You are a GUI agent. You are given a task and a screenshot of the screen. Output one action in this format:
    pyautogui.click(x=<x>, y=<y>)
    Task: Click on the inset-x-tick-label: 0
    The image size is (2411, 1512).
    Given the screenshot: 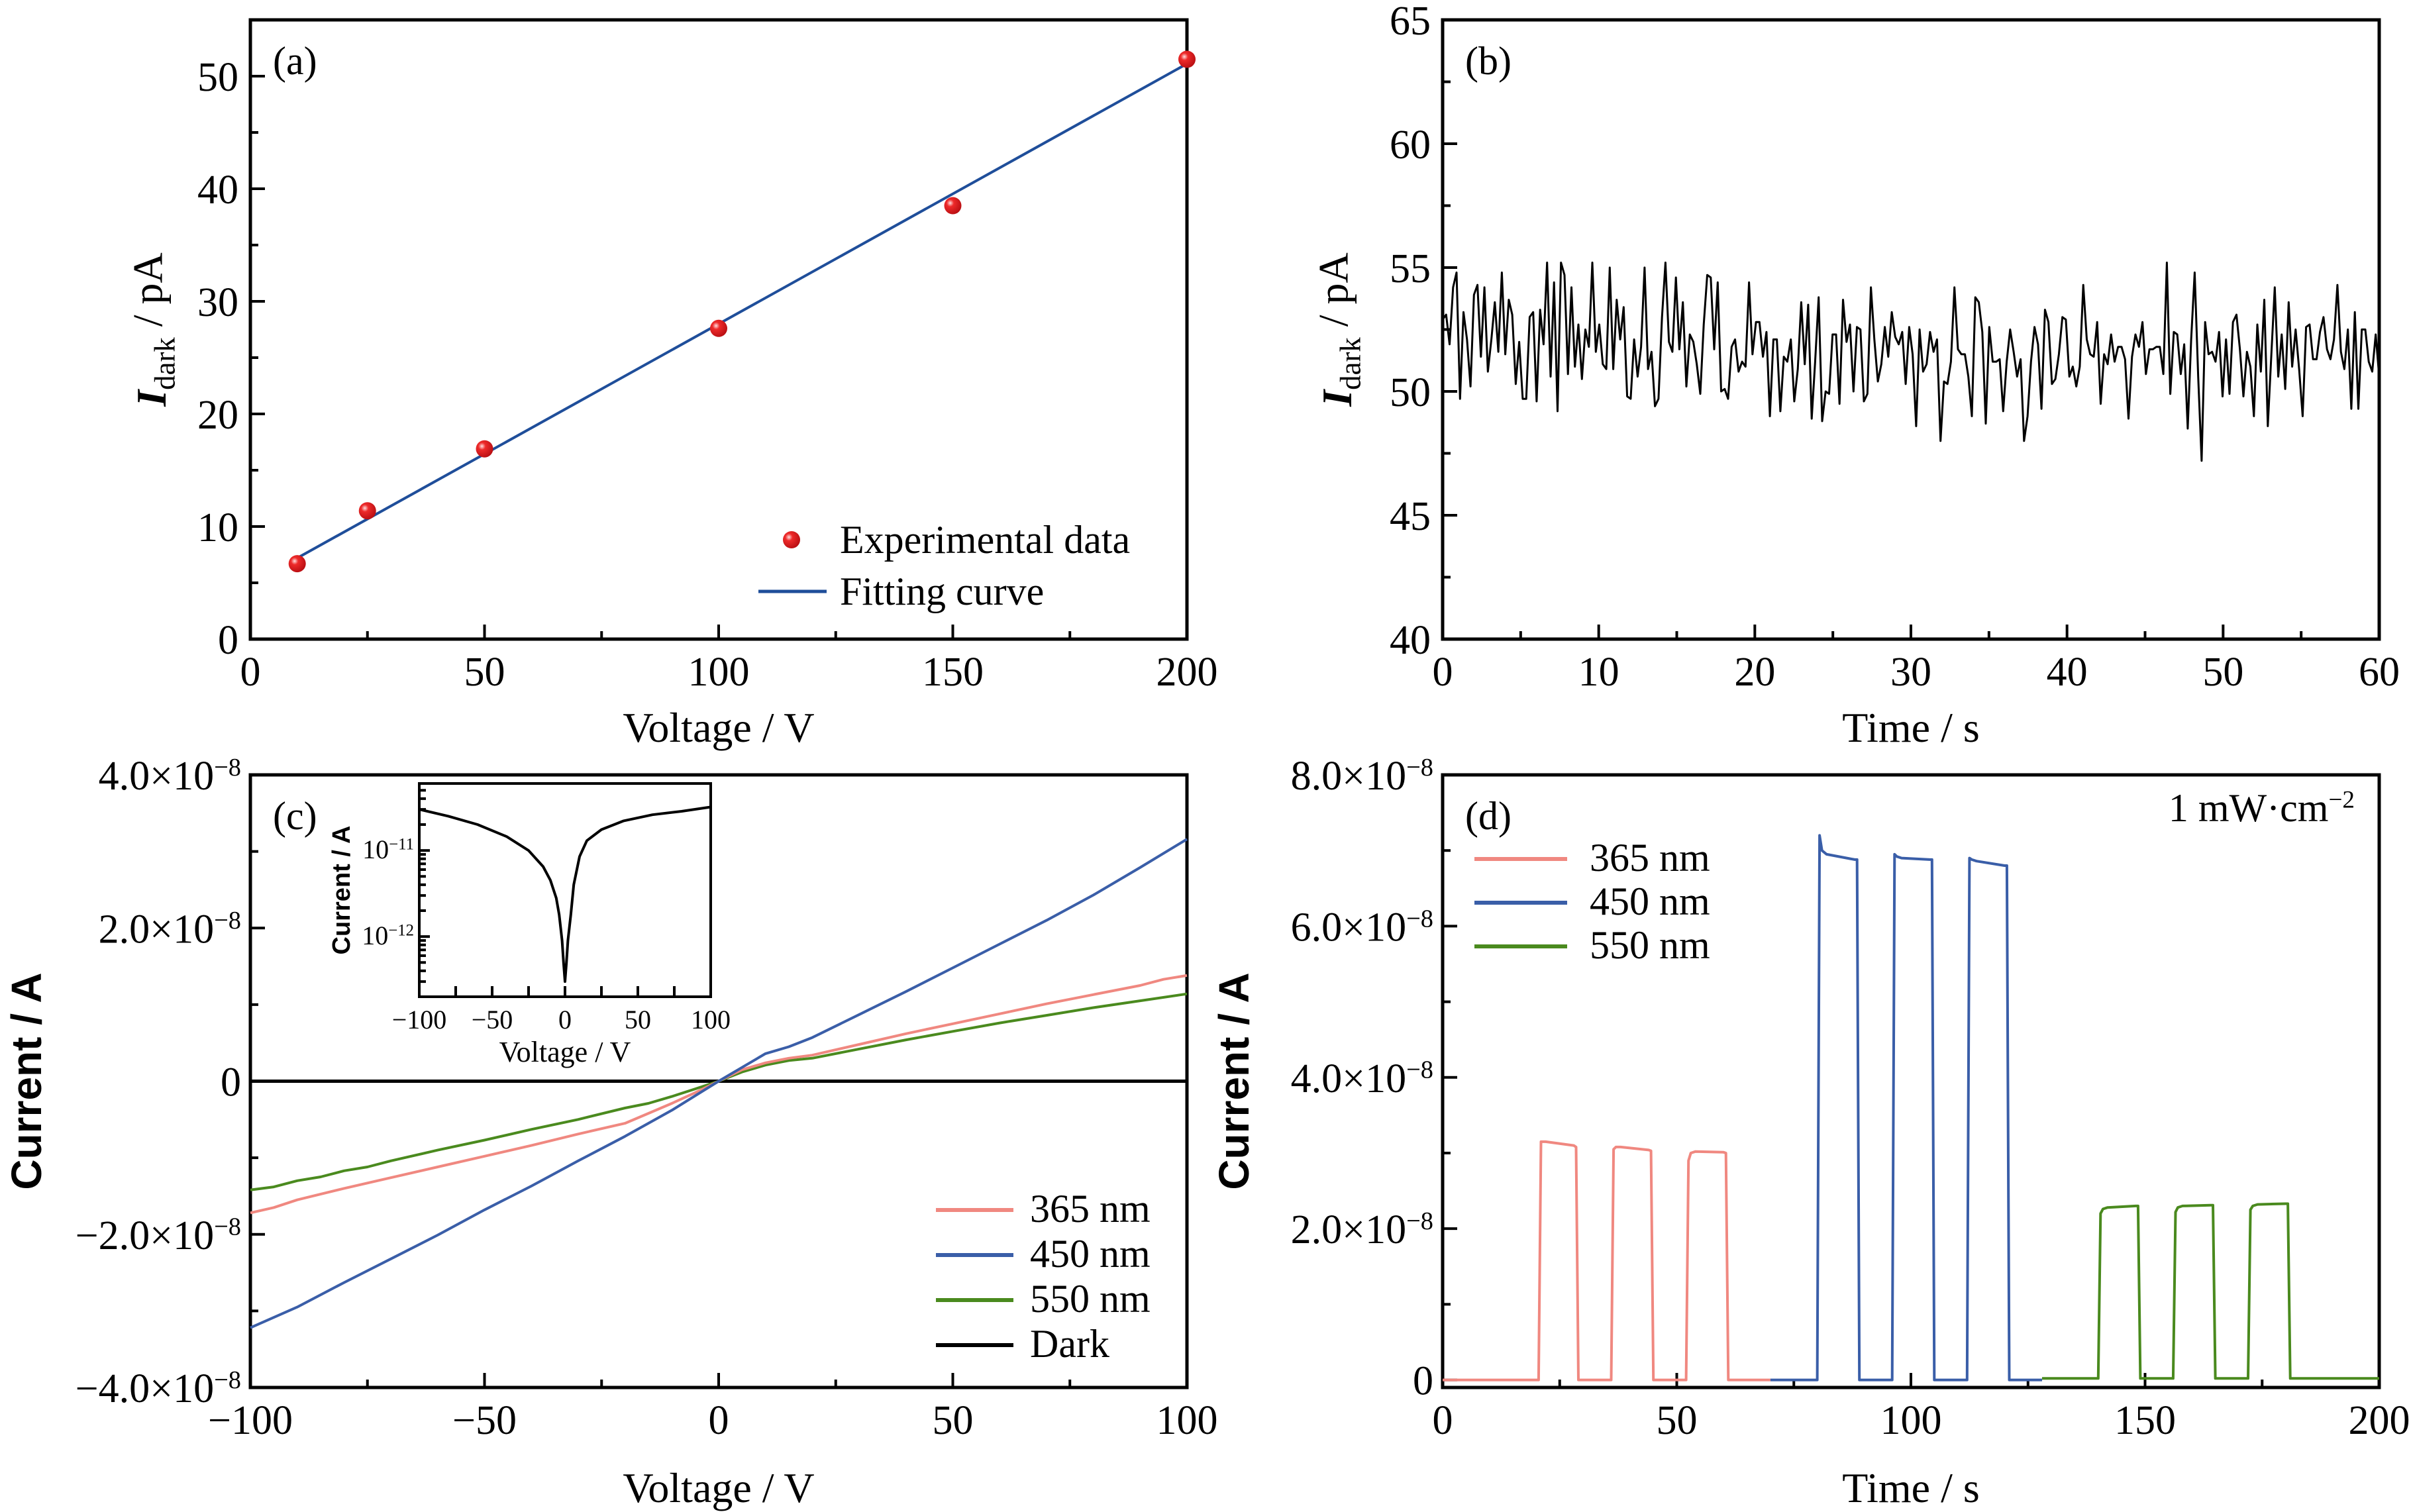 What is the action you would take?
    pyautogui.click(x=565, y=1019)
    